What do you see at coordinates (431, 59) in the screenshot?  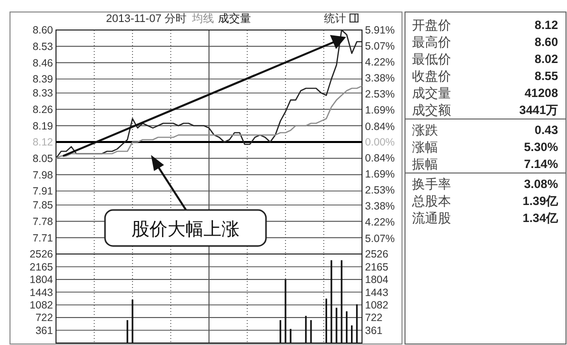 I see `text: 最低价` at bounding box center [431, 59].